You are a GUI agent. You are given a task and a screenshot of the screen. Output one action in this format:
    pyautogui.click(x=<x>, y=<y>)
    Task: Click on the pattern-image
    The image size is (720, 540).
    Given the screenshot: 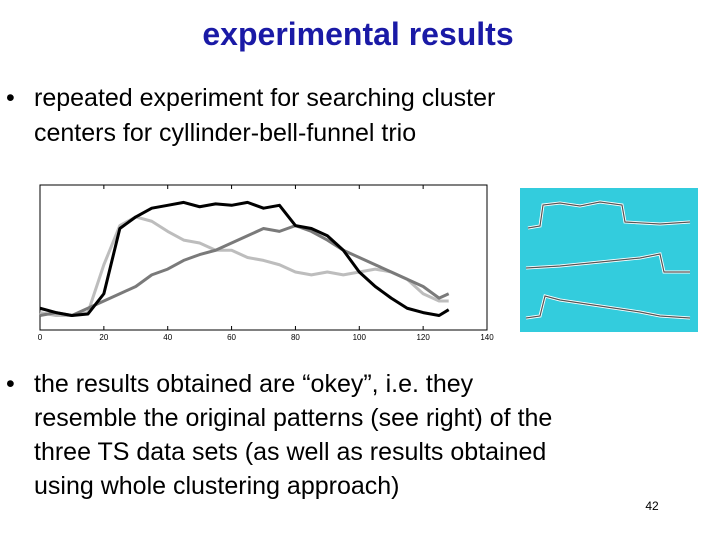 What is the action you would take?
    pyautogui.click(x=609, y=260)
    